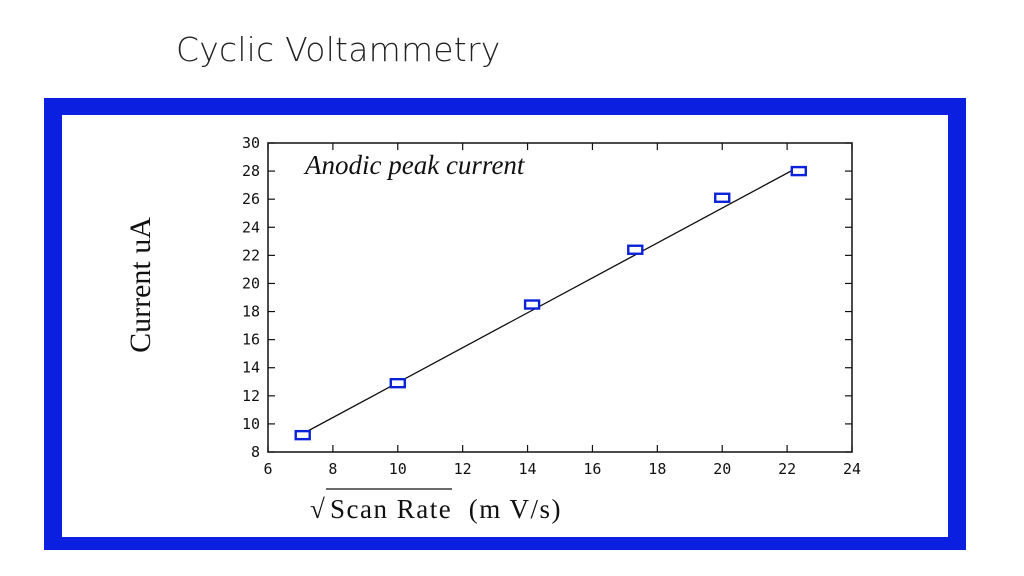 This screenshot has width=1024, height=576. Describe the element at coordinates (251, 171) in the screenshot. I see `y-tick-label: 28` at that location.